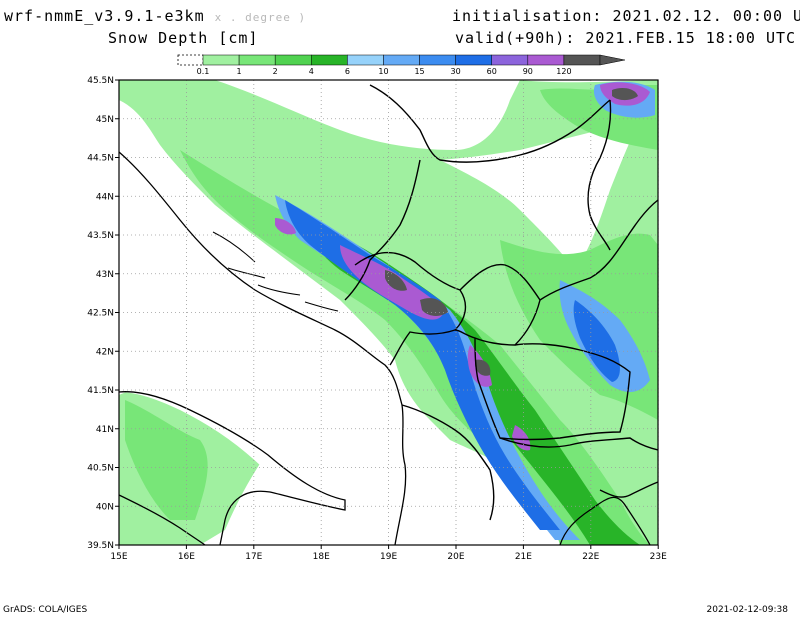 The image size is (800, 618). What do you see at coordinates (497, 304) in the screenshot?
I see `border-kosovo` at bounding box center [497, 304].